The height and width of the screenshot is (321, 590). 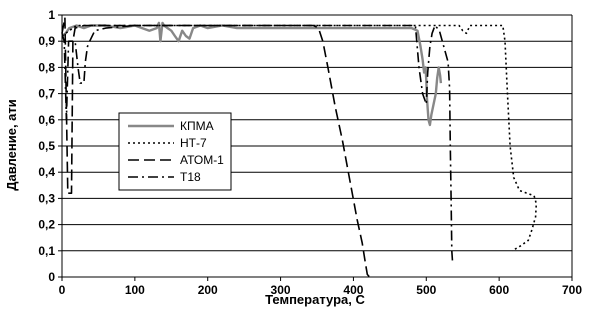 I want to click on y-tick-label: 0,5, so click(x=46, y=146).